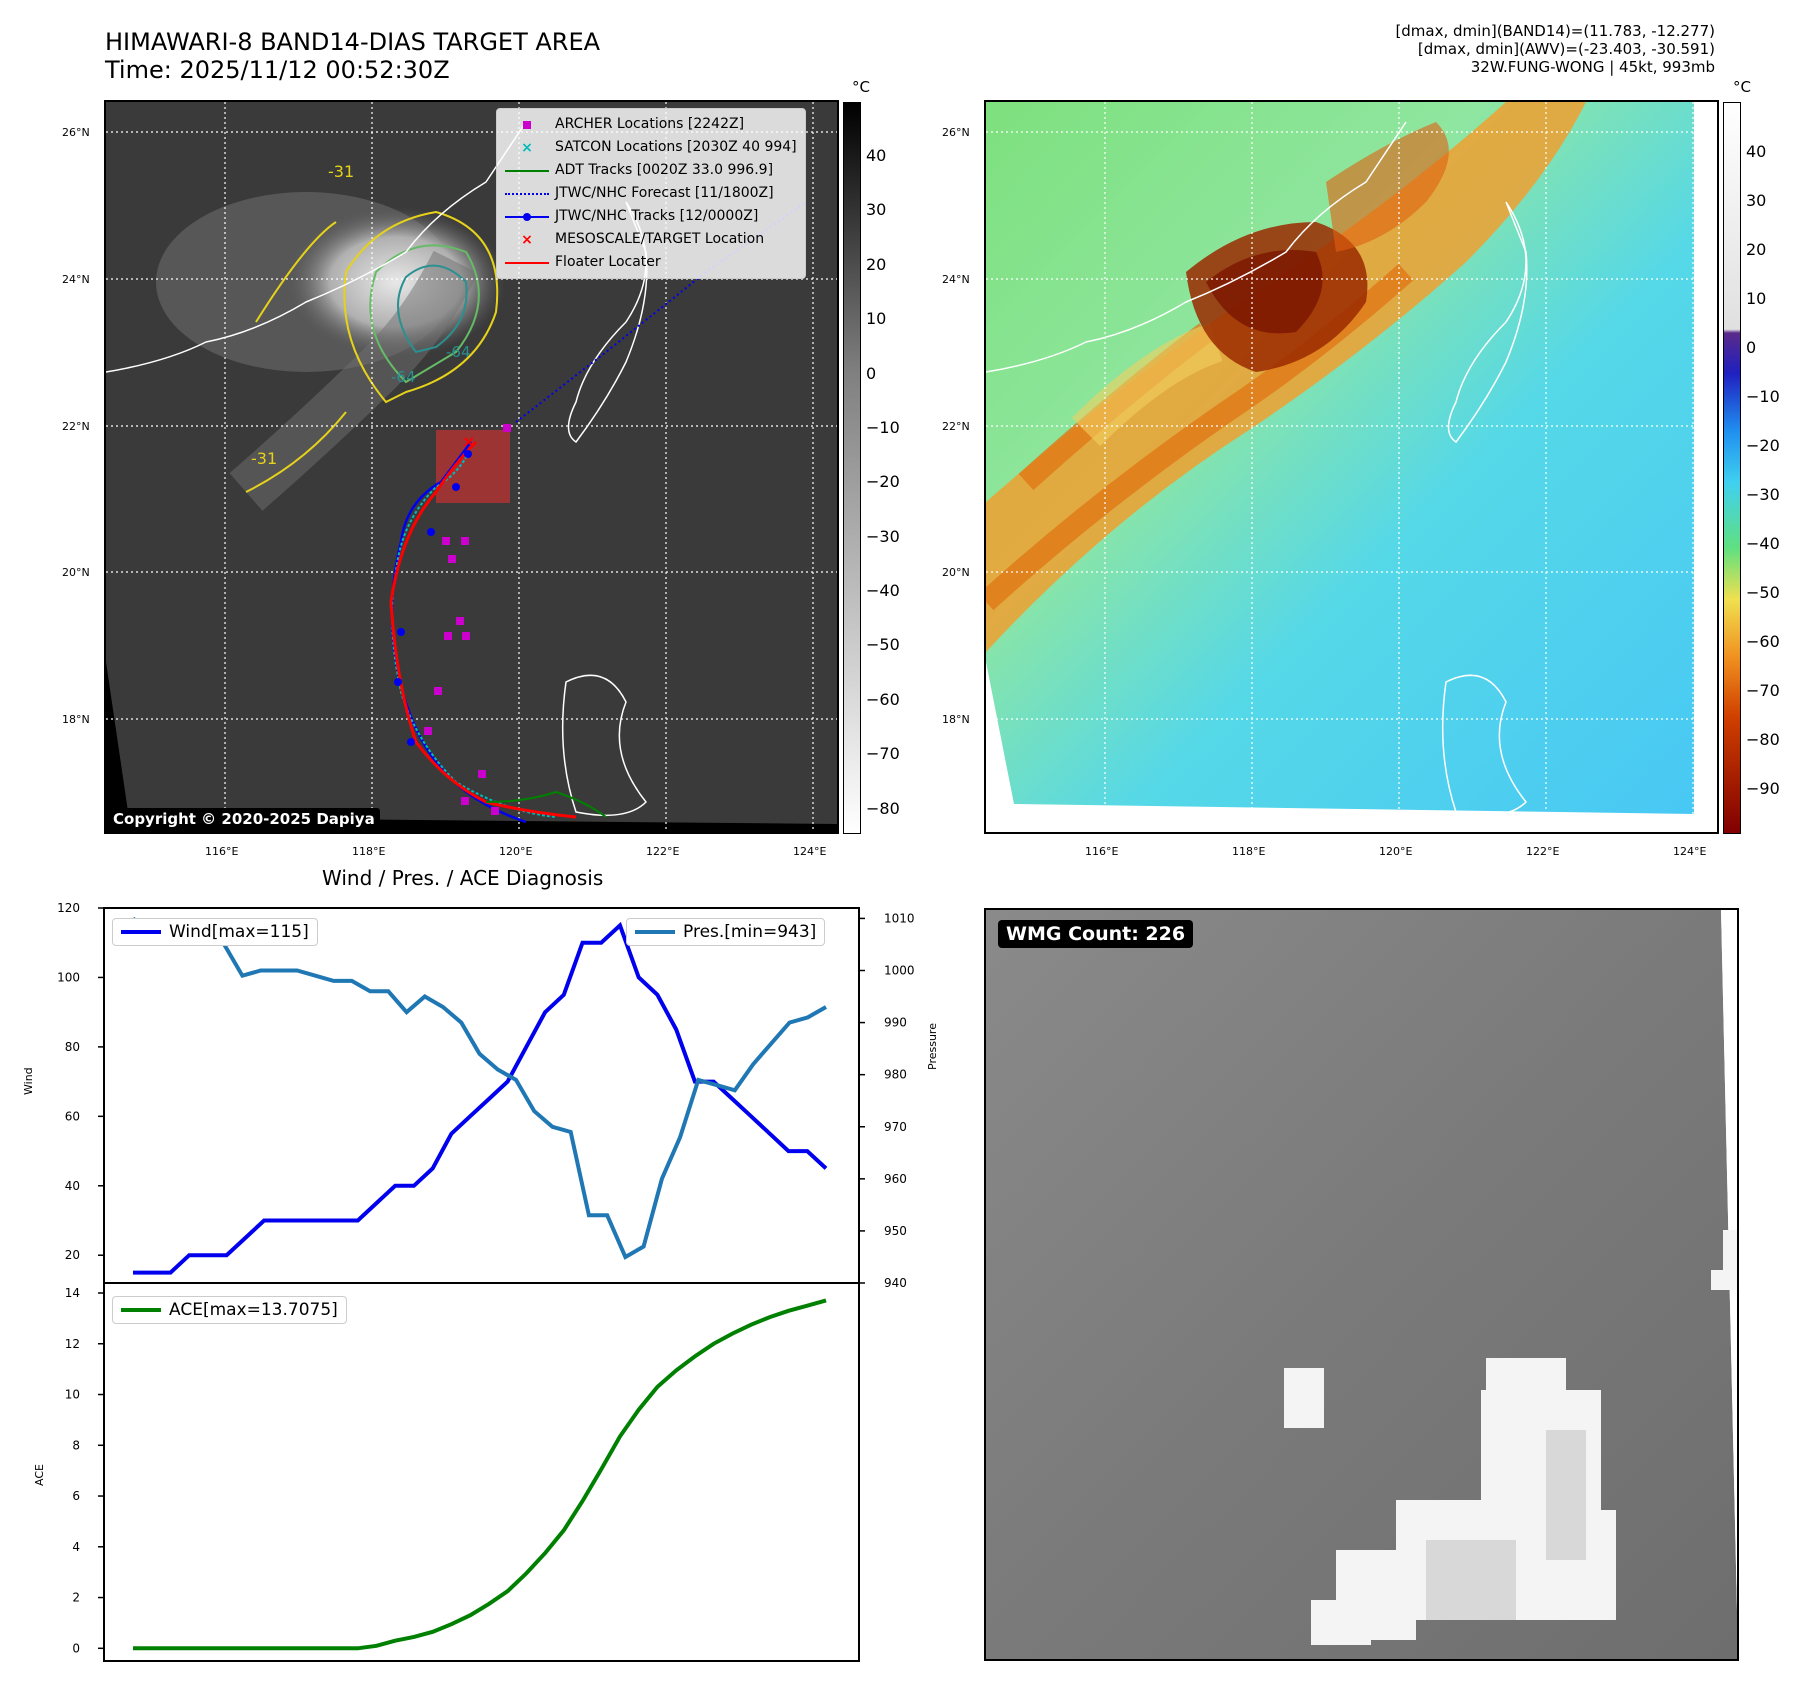 The width and height of the screenshot is (1797, 1690). I want to click on floater-track, so click(483, 629).